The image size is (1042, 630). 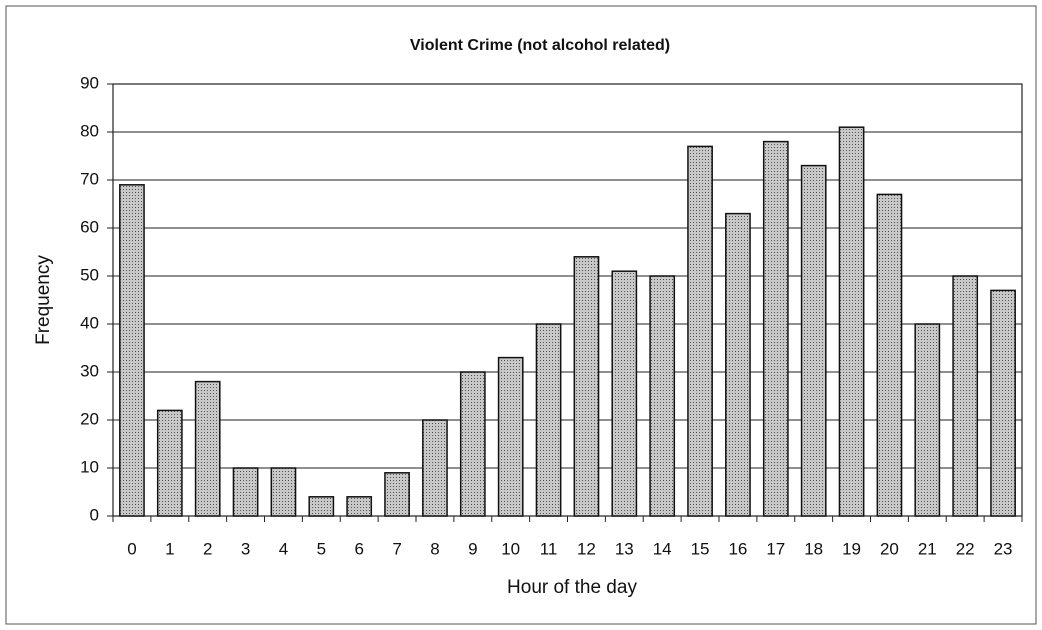 What do you see at coordinates (434, 548) in the screenshot?
I see `x-tick-label: 8` at bounding box center [434, 548].